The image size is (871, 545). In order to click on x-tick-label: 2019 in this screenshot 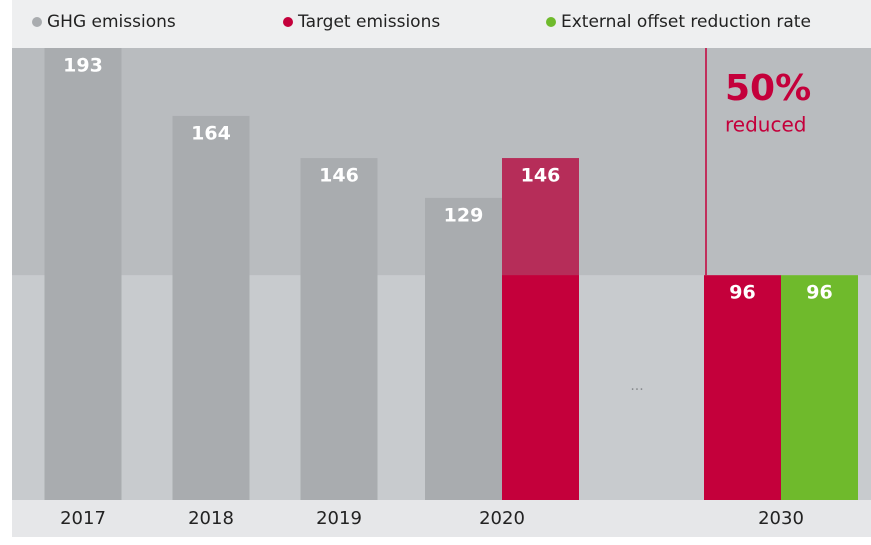, I will do `click(339, 518)`.